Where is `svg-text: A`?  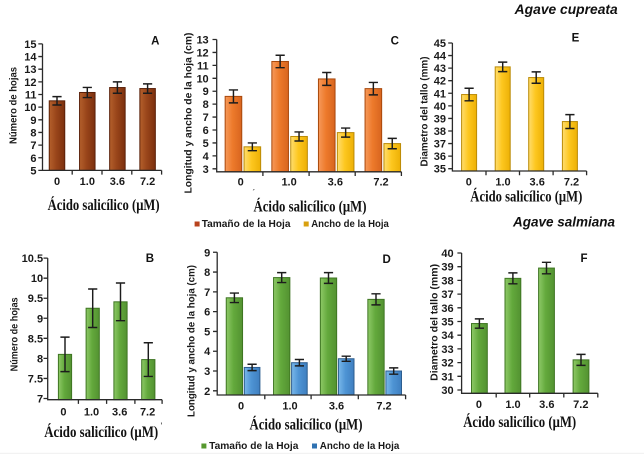 svg-text: A is located at coordinates (155, 41).